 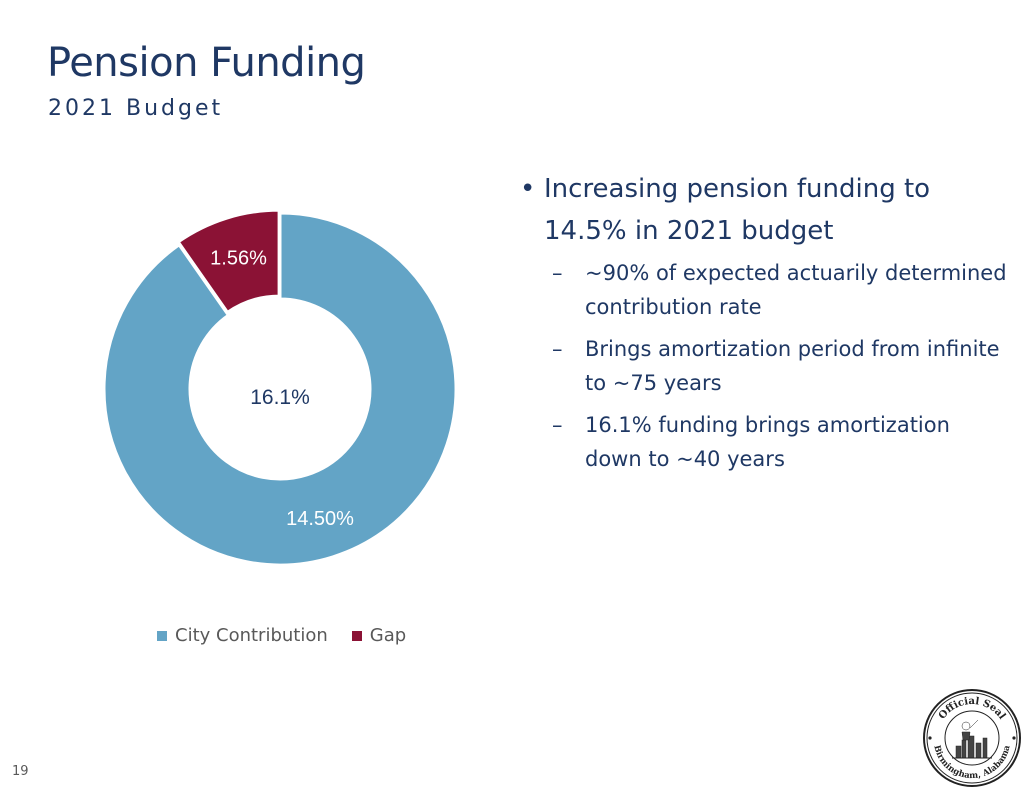 What do you see at coordinates (280, 397) in the screenshot?
I see `donut-center-label: 16.1%` at bounding box center [280, 397].